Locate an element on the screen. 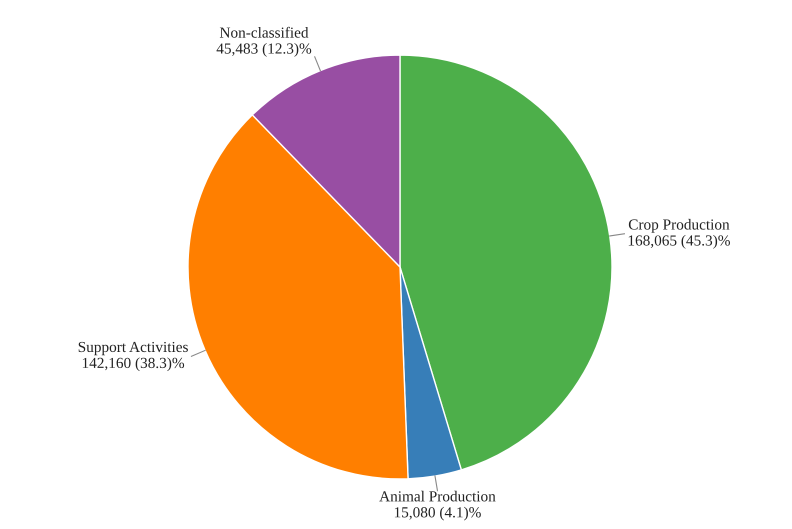 The width and height of the screenshot is (792, 529). data-label: 168,065 (45.3)% is located at coordinates (679, 241).